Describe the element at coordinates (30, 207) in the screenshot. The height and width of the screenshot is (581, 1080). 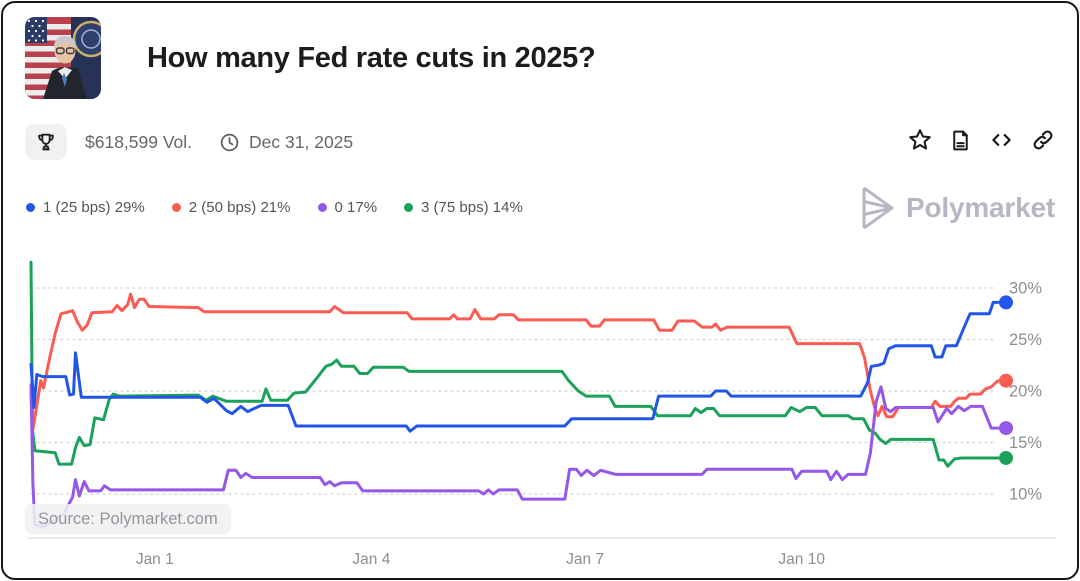
I see `legend-dot-blue` at that location.